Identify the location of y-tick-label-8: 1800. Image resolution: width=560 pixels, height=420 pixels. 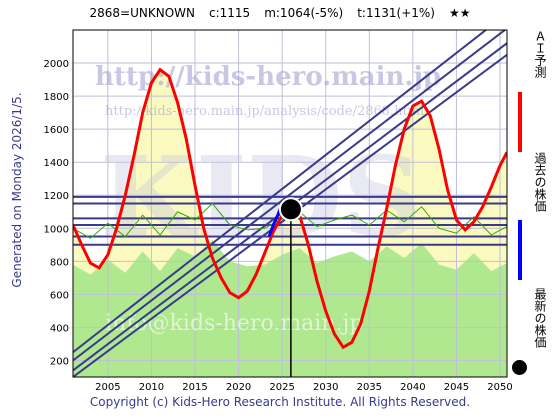
(56, 97).